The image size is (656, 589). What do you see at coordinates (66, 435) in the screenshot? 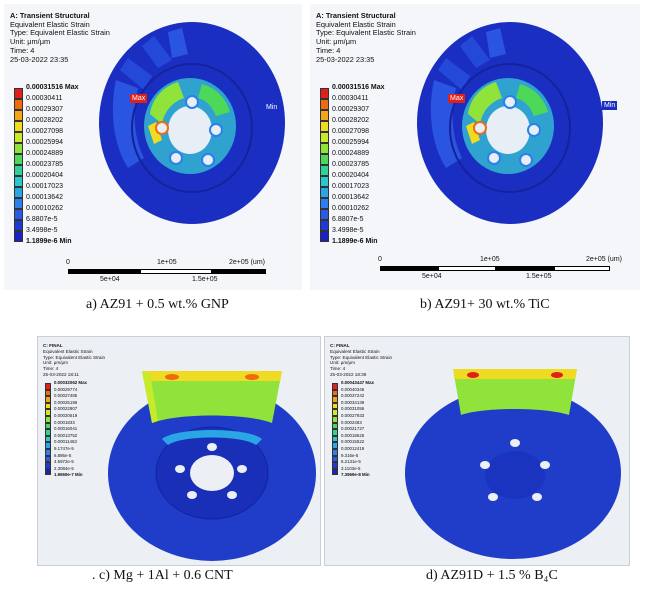
I see `legend-label: 0.00013752` at bounding box center [66, 435].